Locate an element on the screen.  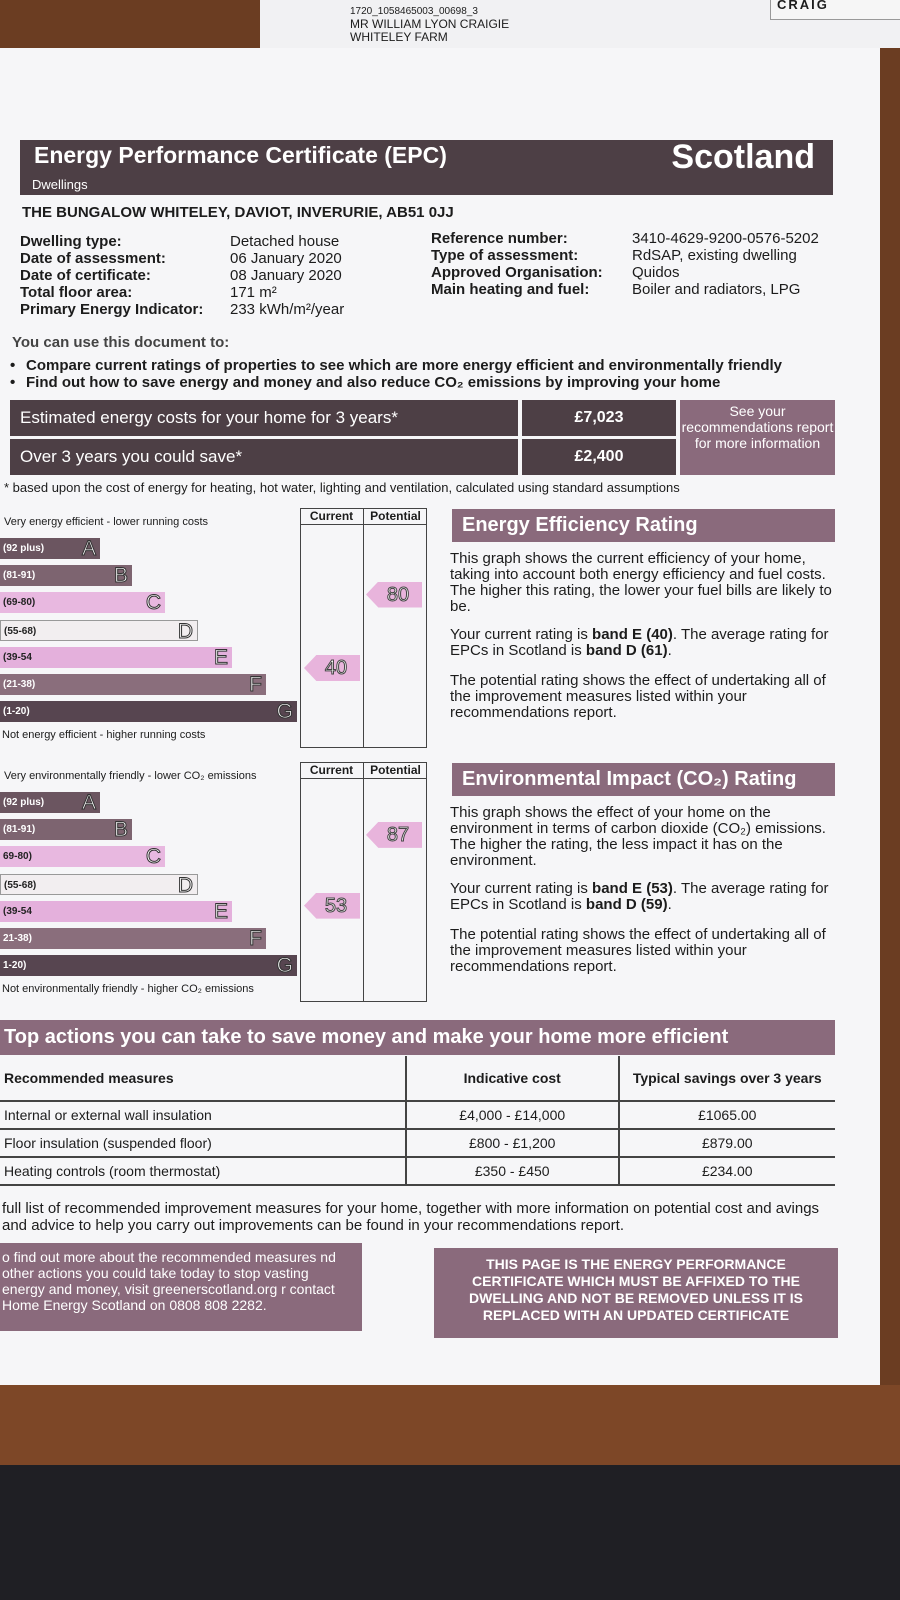
table-cell: £4,000 - £14,000 is located at coordinates (511, 1115).